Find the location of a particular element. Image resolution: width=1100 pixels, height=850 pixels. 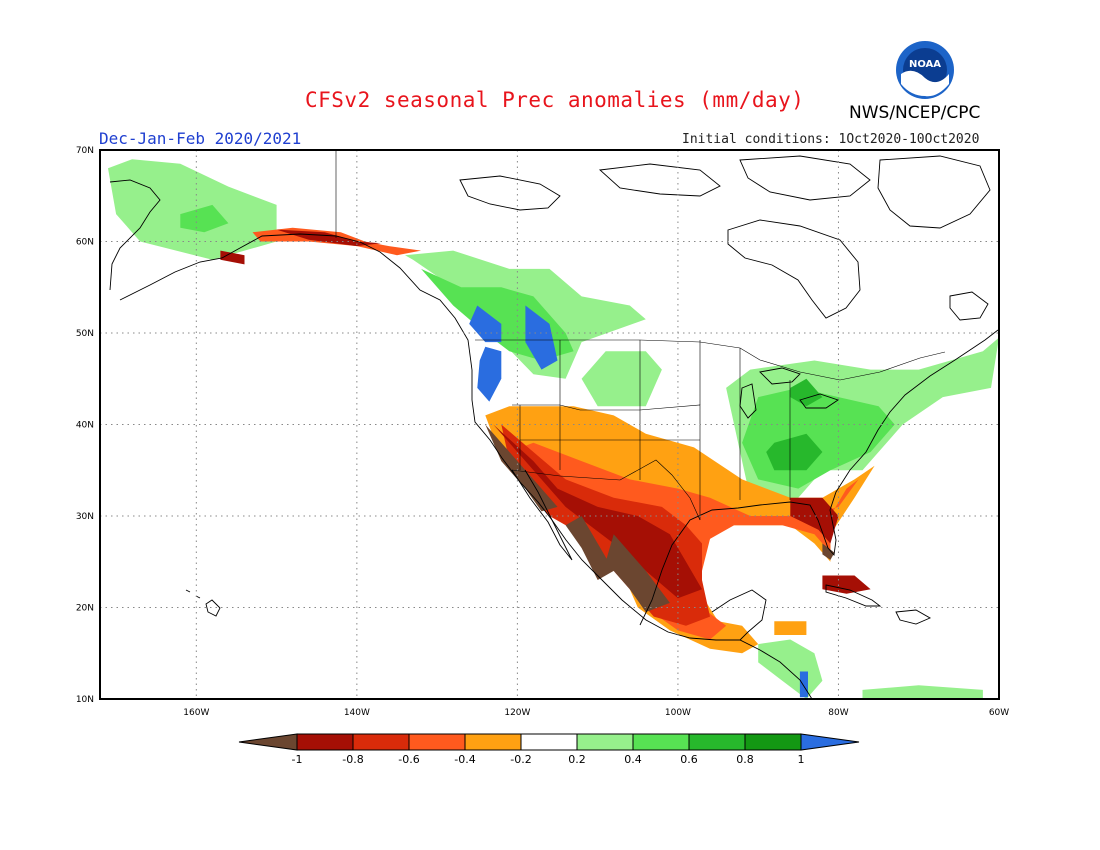

colorbar-tick-label: 0.8 is located at coordinates (745, 759).